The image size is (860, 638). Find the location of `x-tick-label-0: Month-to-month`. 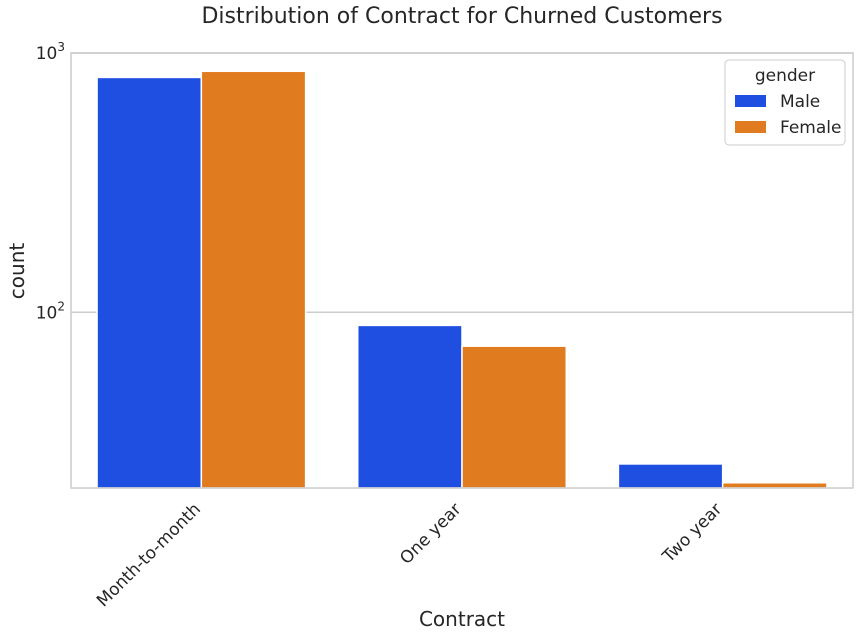

x-tick-label-0: Month-to-month is located at coordinates (149, 555).